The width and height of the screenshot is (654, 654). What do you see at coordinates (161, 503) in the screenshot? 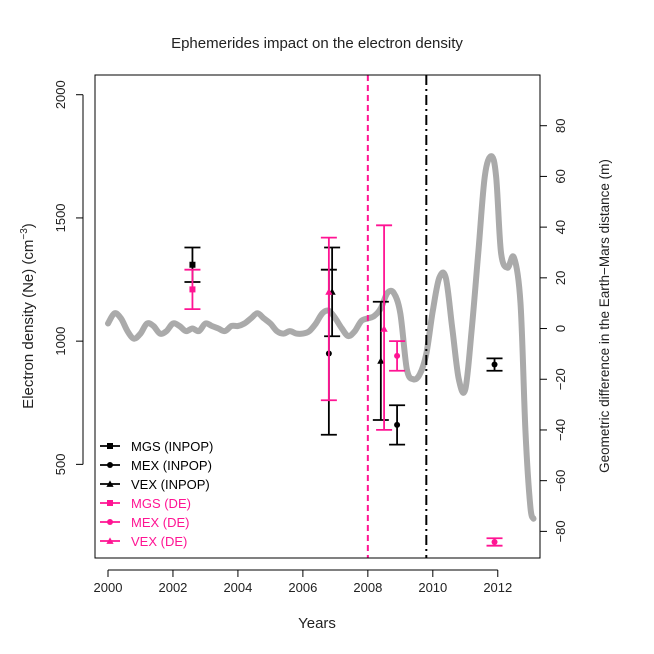
I see `legend-label: MGS (DE)` at bounding box center [161, 503].